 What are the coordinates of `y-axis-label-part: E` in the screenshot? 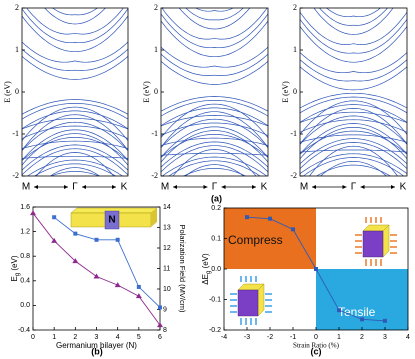 It's located at (14, 278).